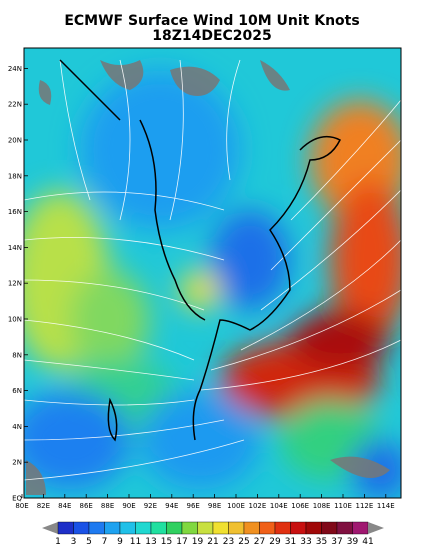  What do you see at coordinates (107, 506) in the screenshot?
I see `x-tick-label: 88E` at bounding box center [107, 506].